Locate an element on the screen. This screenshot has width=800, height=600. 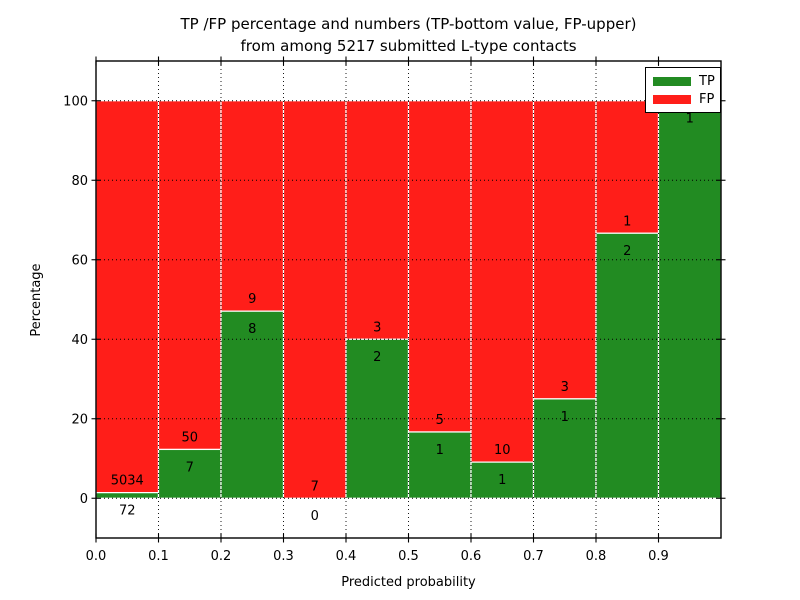
fp-legend-swatch is located at coordinates (672, 99).